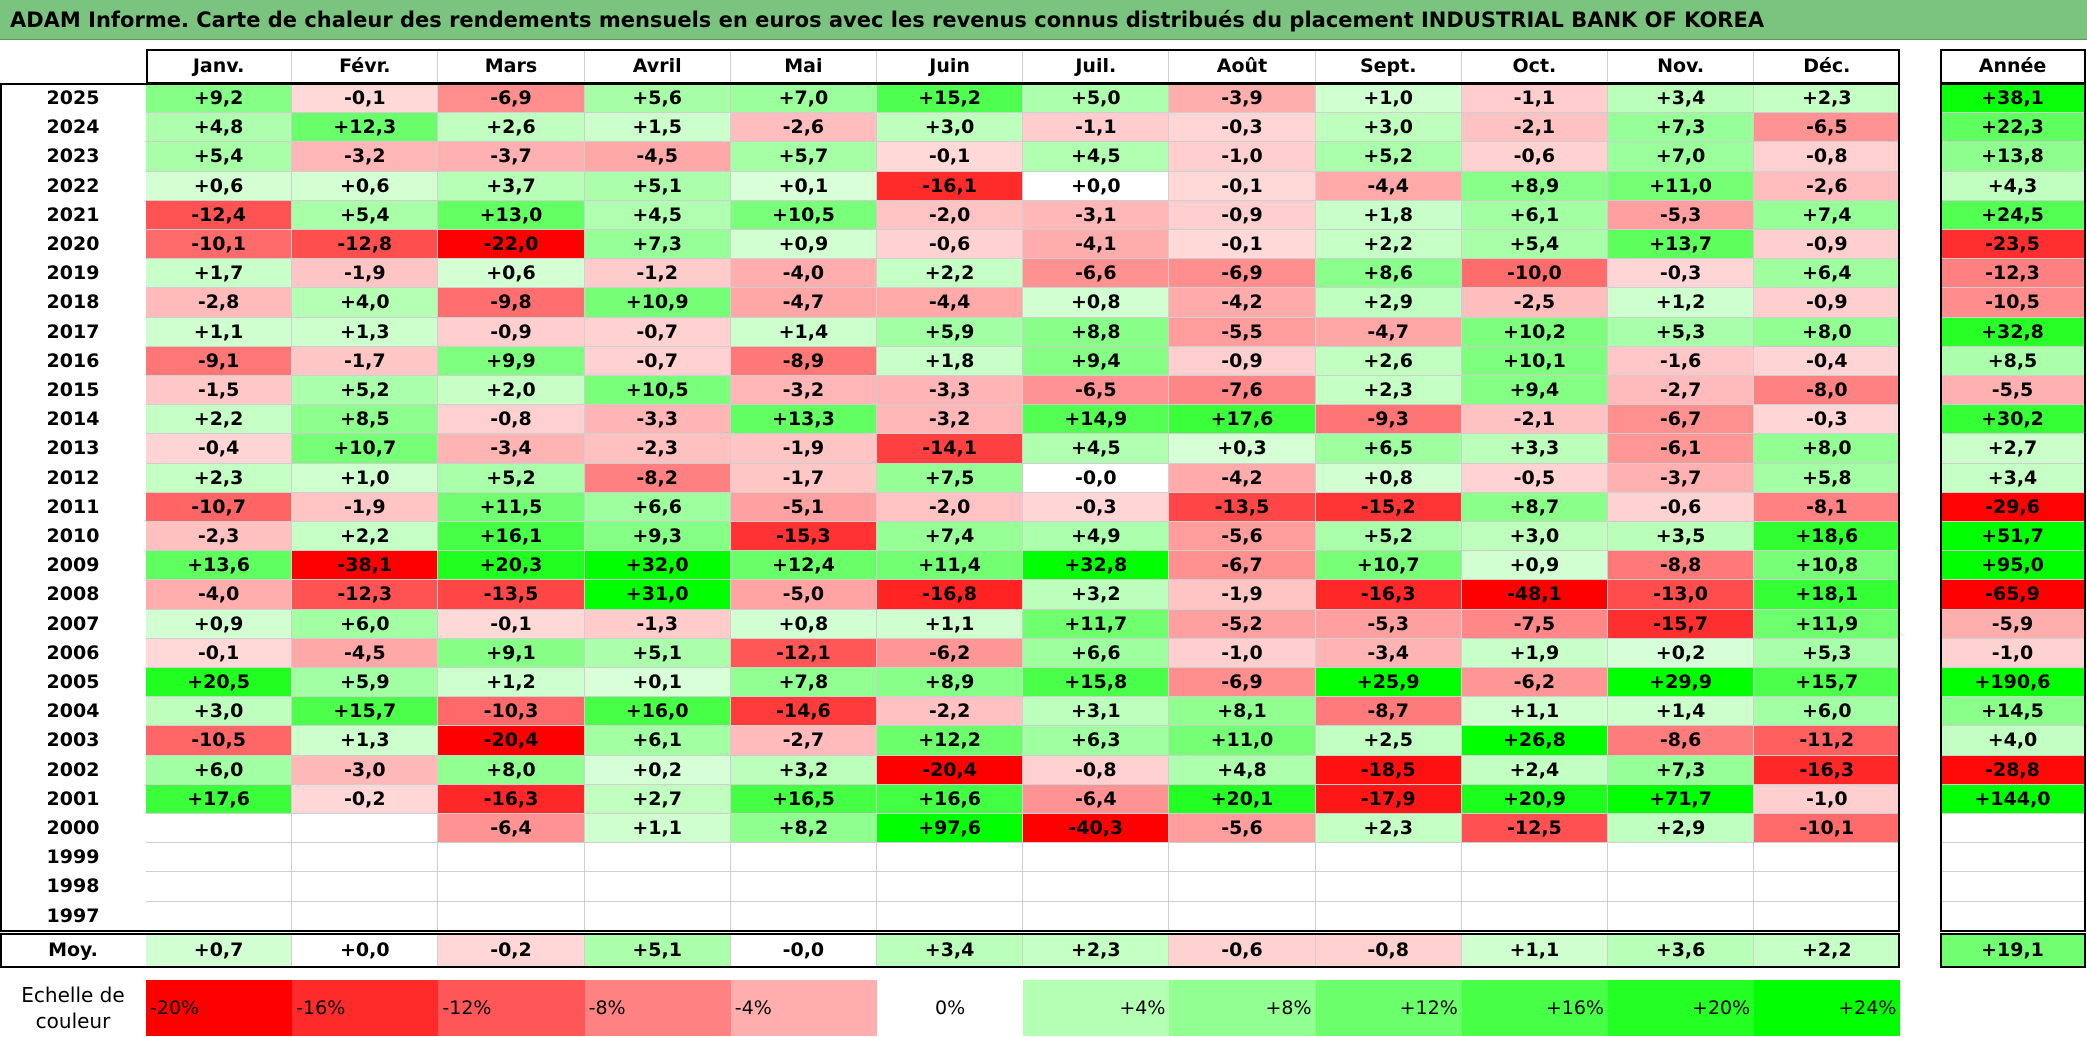  Describe the element at coordinates (1681, 741) in the screenshot. I see `heatmap-cell: -8,6` at that location.